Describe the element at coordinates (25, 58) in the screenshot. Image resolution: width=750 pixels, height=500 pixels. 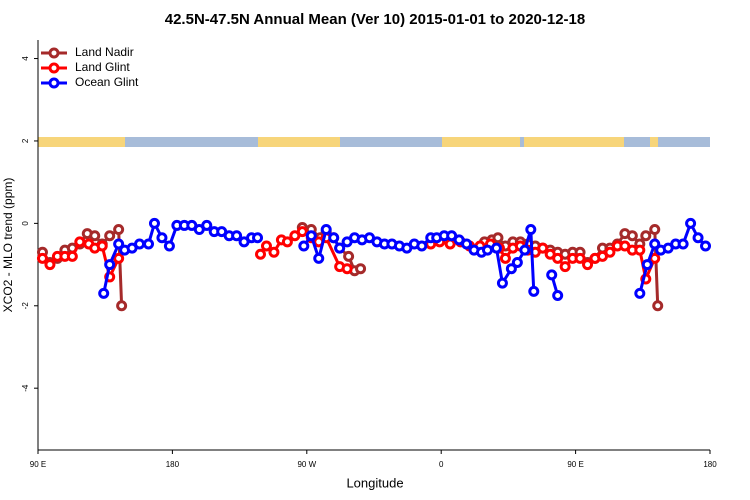
I see `y-tick-label: 4` at that location.